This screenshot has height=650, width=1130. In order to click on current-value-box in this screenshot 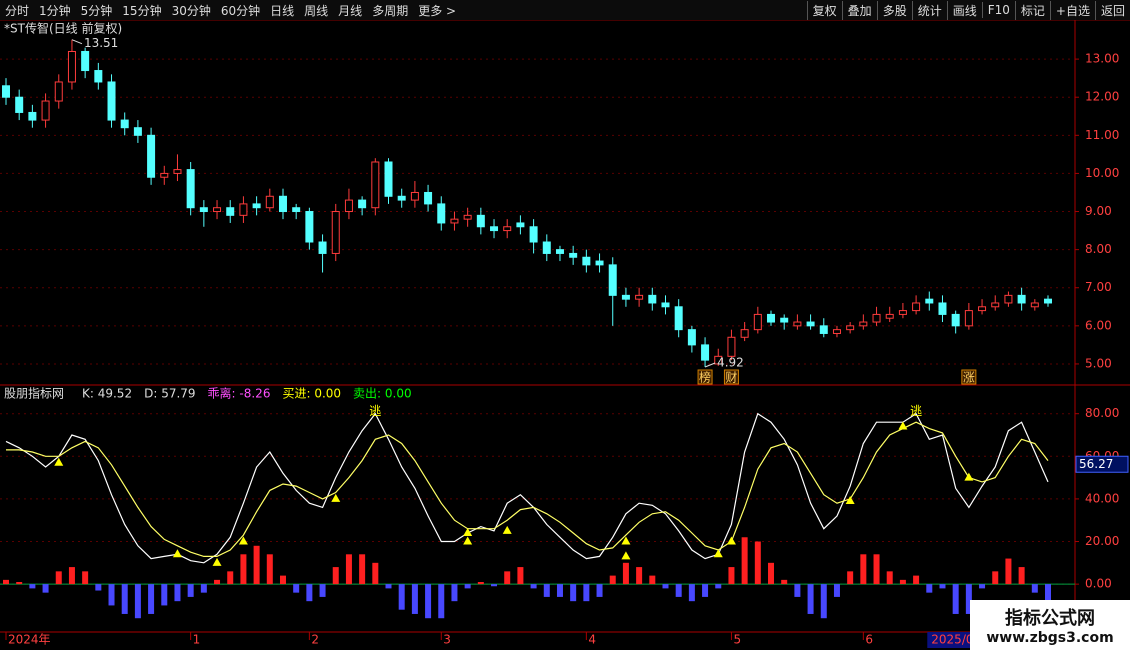, I will do `click(1102, 464)`.